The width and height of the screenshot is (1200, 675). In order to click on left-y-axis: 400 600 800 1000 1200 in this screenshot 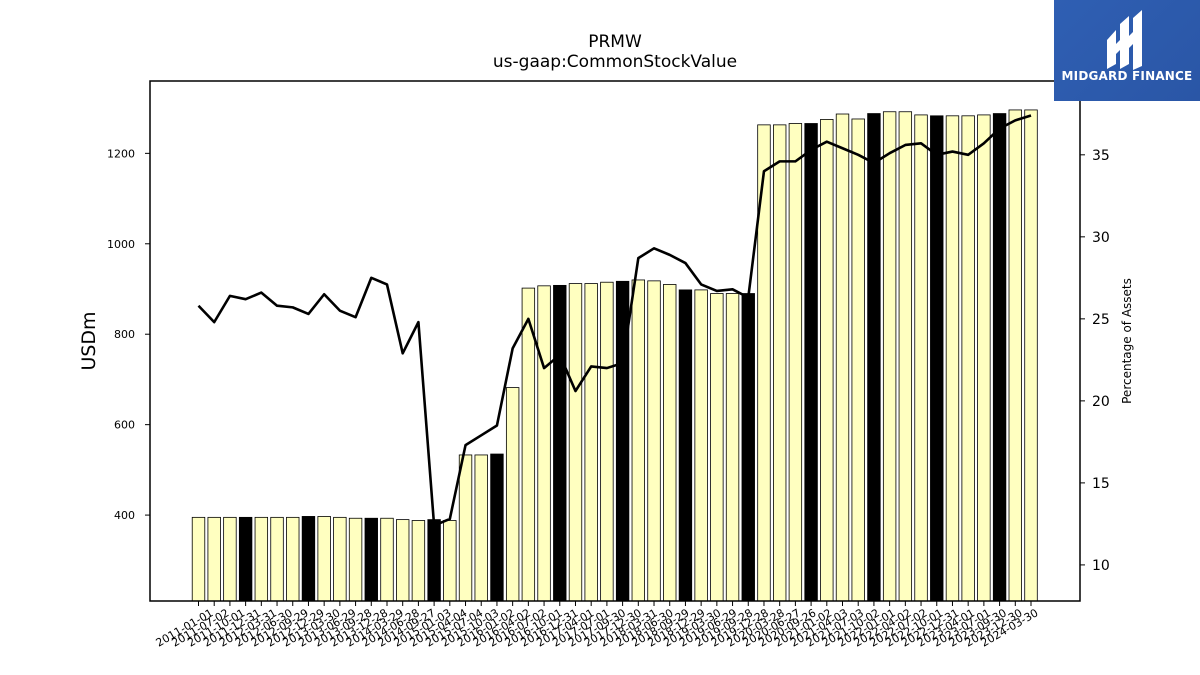, I will do `click(128, 334)`.